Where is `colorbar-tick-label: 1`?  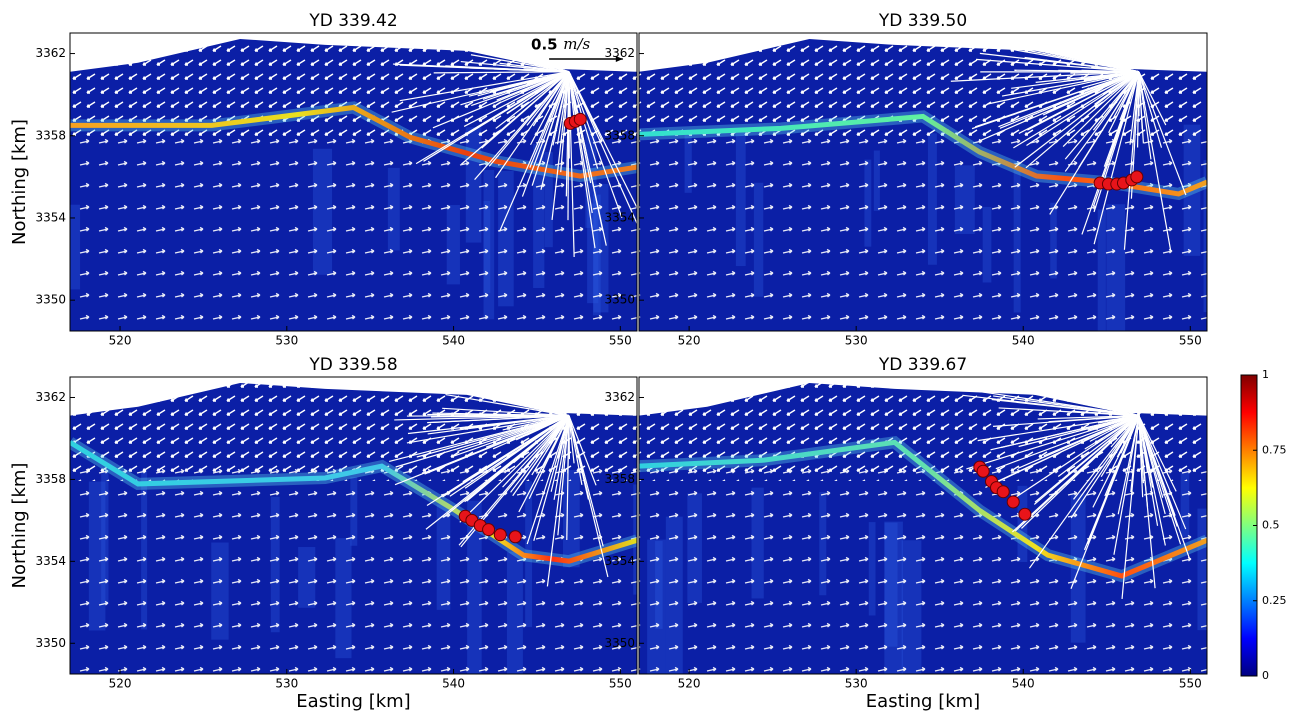
colorbar-tick-label: 1 is located at coordinates (1265, 374).